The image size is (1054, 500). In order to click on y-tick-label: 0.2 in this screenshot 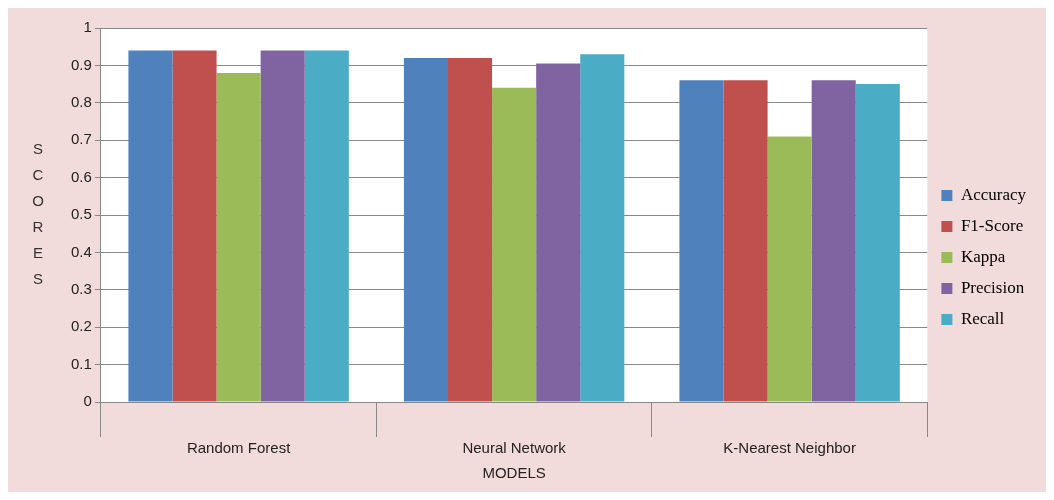, I will do `click(81, 326)`.